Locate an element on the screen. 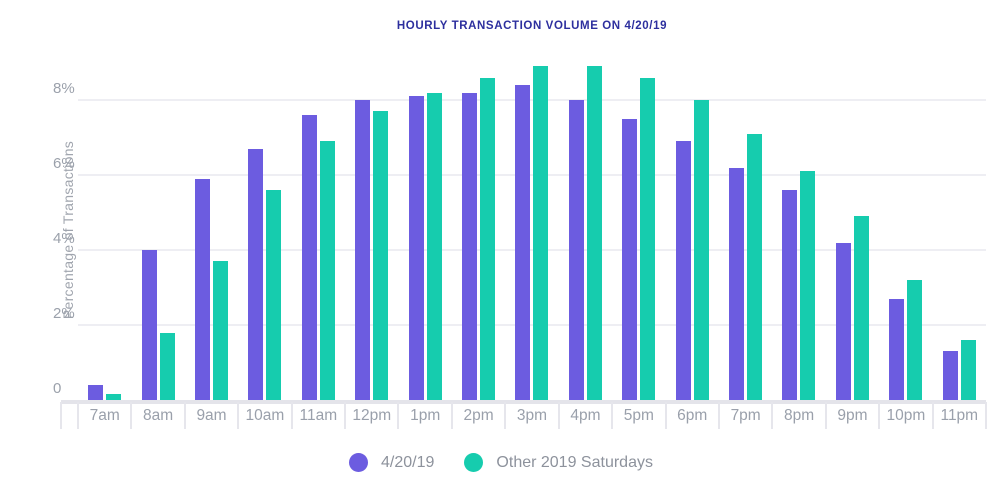 The width and height of the screenshot is (1002, 485). bar-group-10pm is located at coordinates (905, 227).